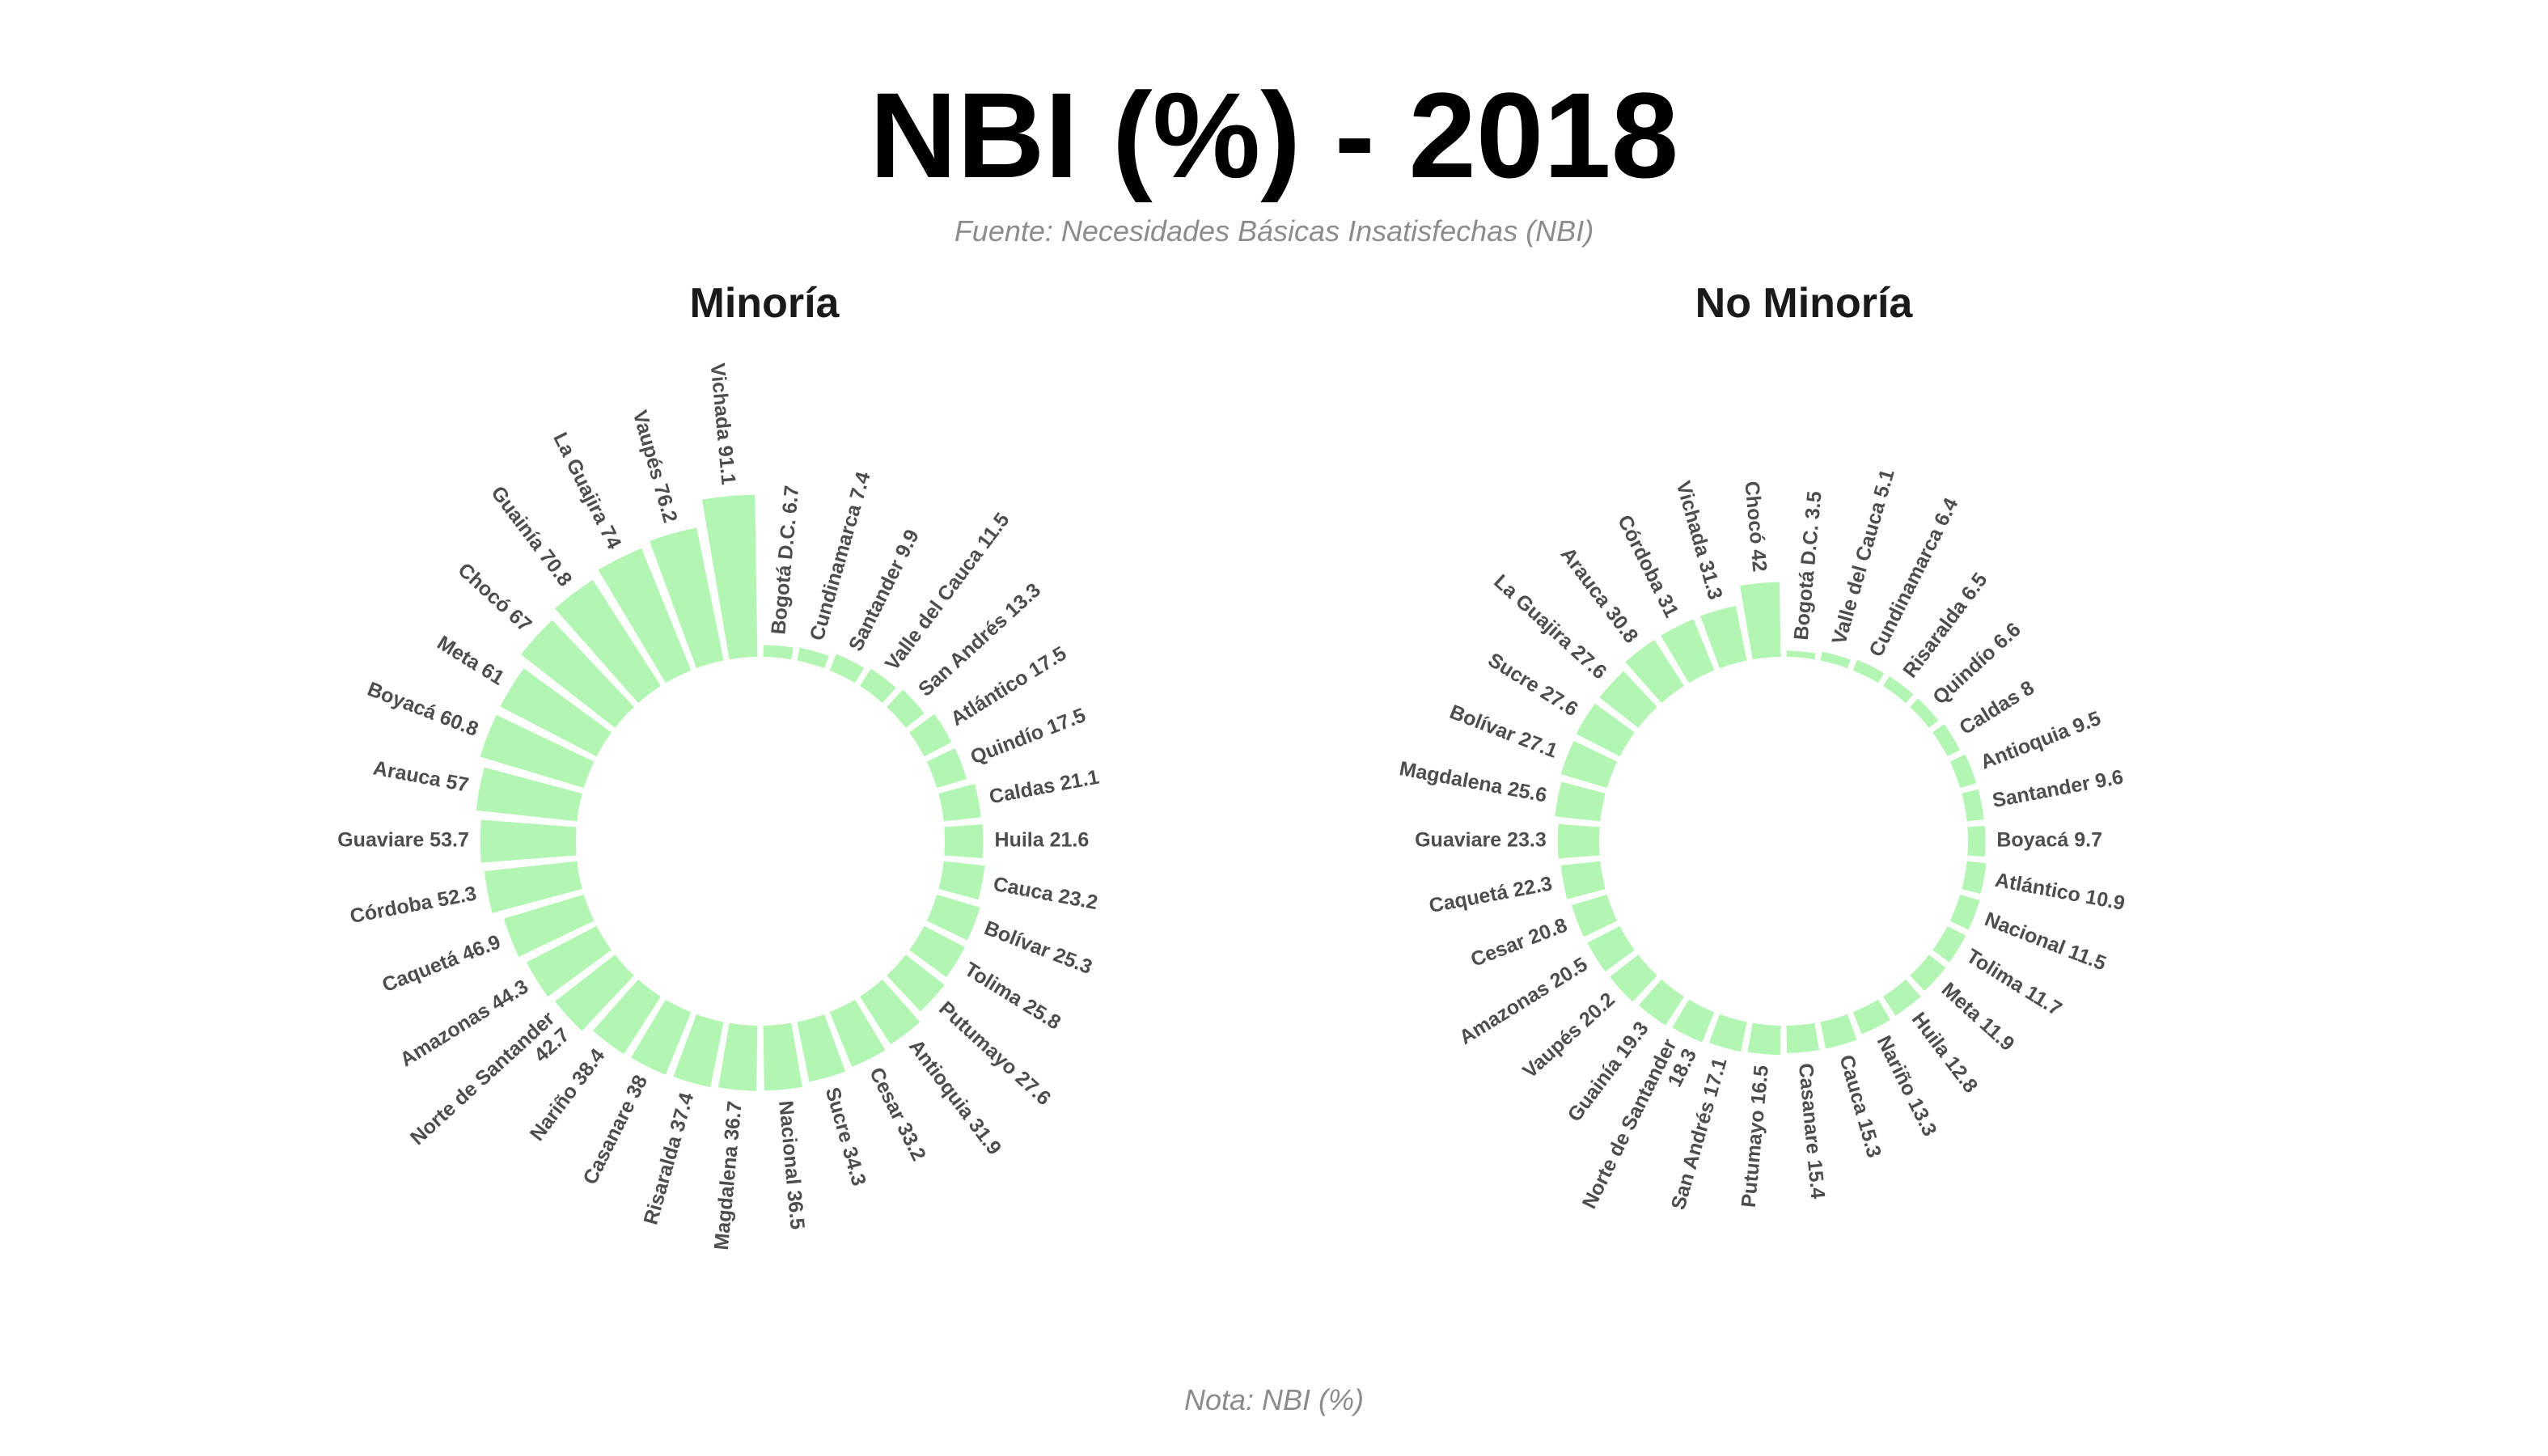 This screenshot has height=1456, width=2548. I want to click on bar-label-cordoba: Córdoba 31, so click(1647, 566).